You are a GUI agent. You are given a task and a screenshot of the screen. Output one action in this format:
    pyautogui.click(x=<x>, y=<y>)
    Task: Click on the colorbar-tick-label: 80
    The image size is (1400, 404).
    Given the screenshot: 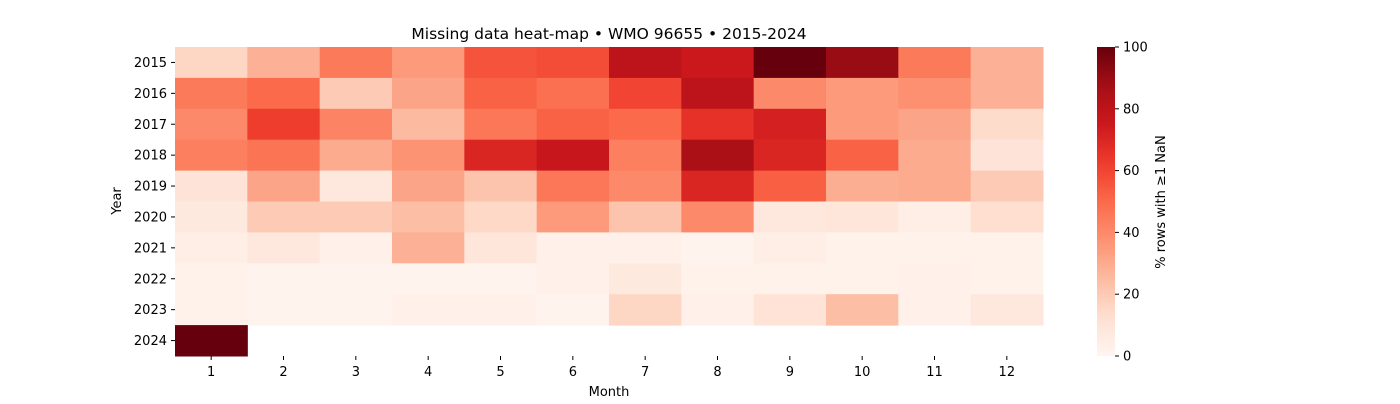 What is the action you would take?
    pyautogui.click(x=1131, y=109)
    